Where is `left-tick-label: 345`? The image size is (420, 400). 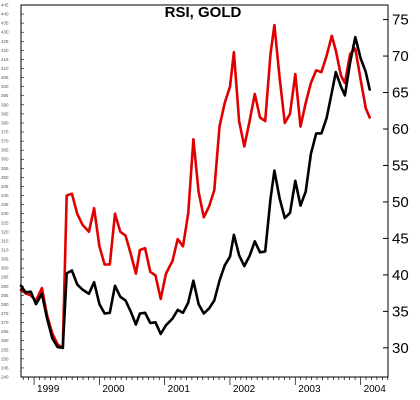 left-tick-label: 345 is located at coordinates (5, 186).